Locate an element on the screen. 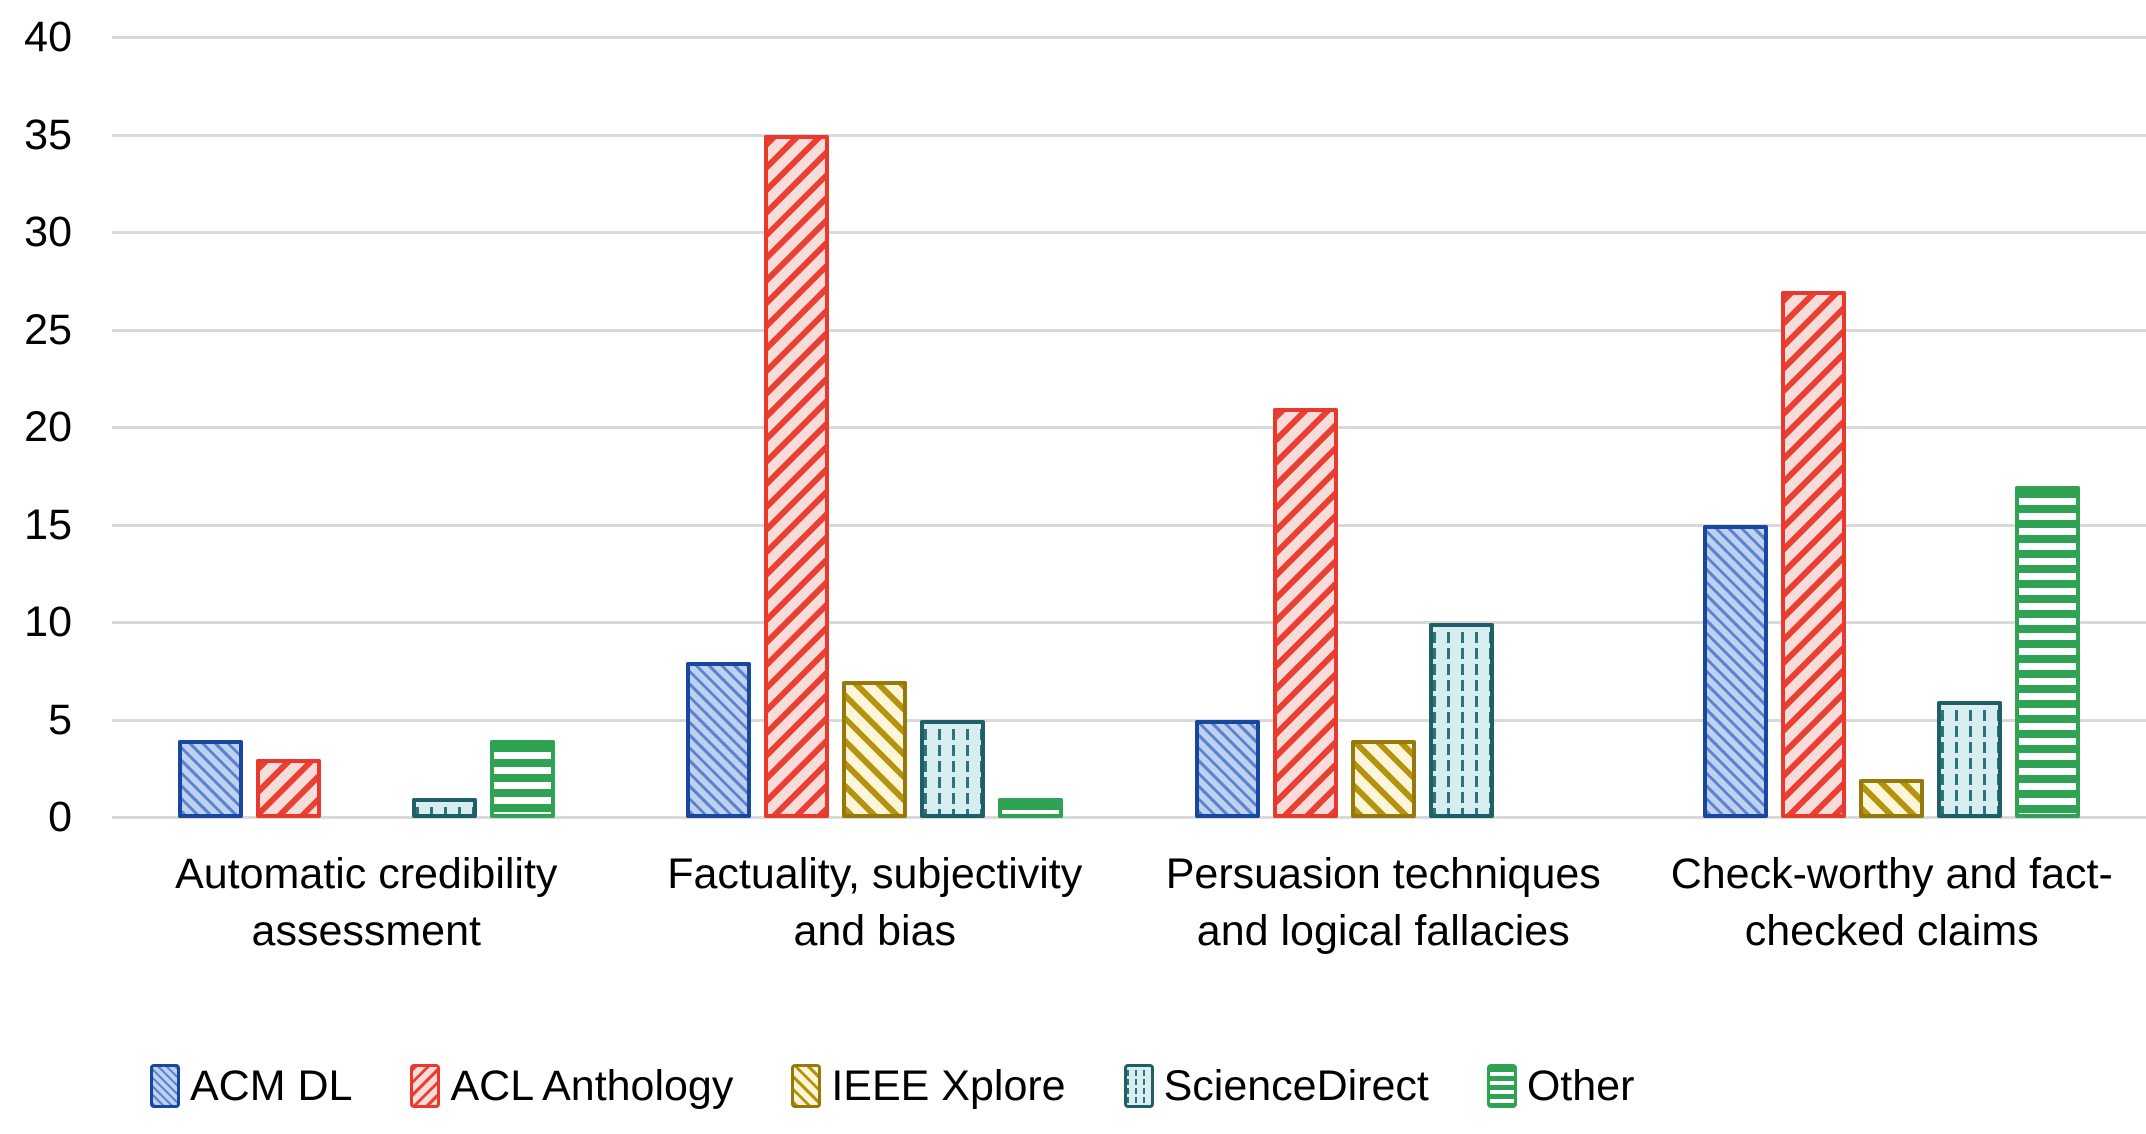 This screenshot has width=2146, height=1134. category-label-1: Automatic credibility assessment is located at coordinates (366, 902).